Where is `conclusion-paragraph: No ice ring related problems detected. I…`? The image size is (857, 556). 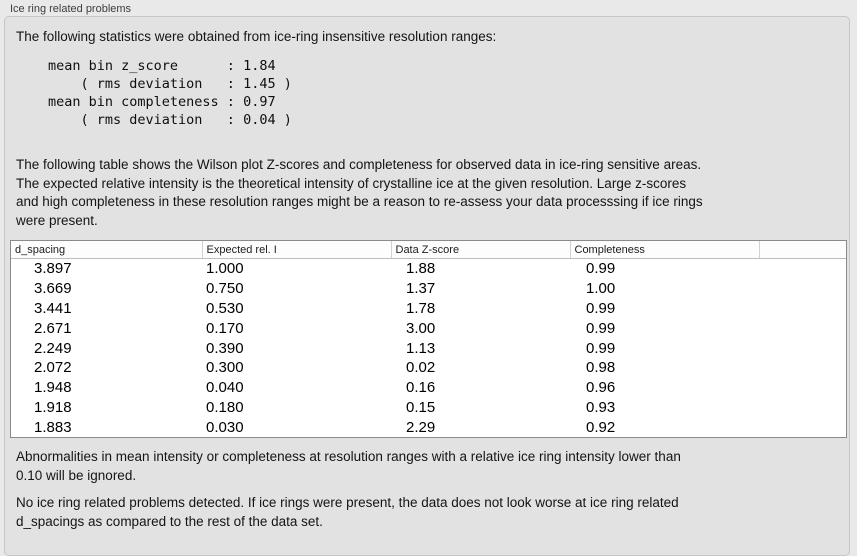 conclusion-paragraph: No ice ring related problems detected. I… is located at coordinates (347, 512).